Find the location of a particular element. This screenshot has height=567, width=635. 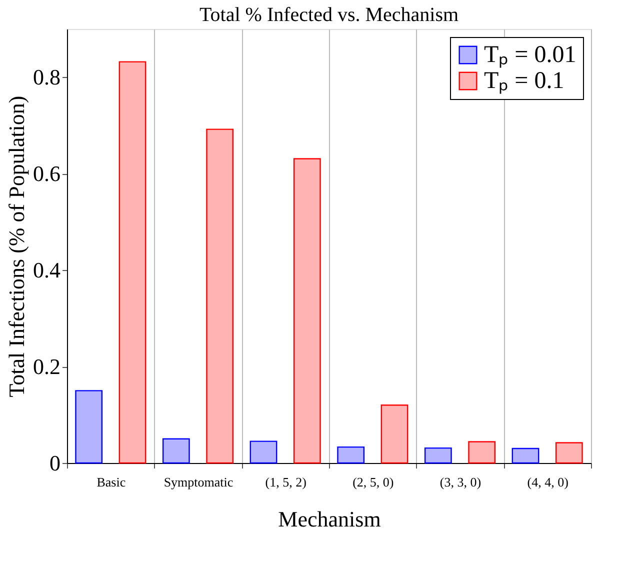

legend-label: Tₚ = 0.1 is located at coordinates (524, 81).